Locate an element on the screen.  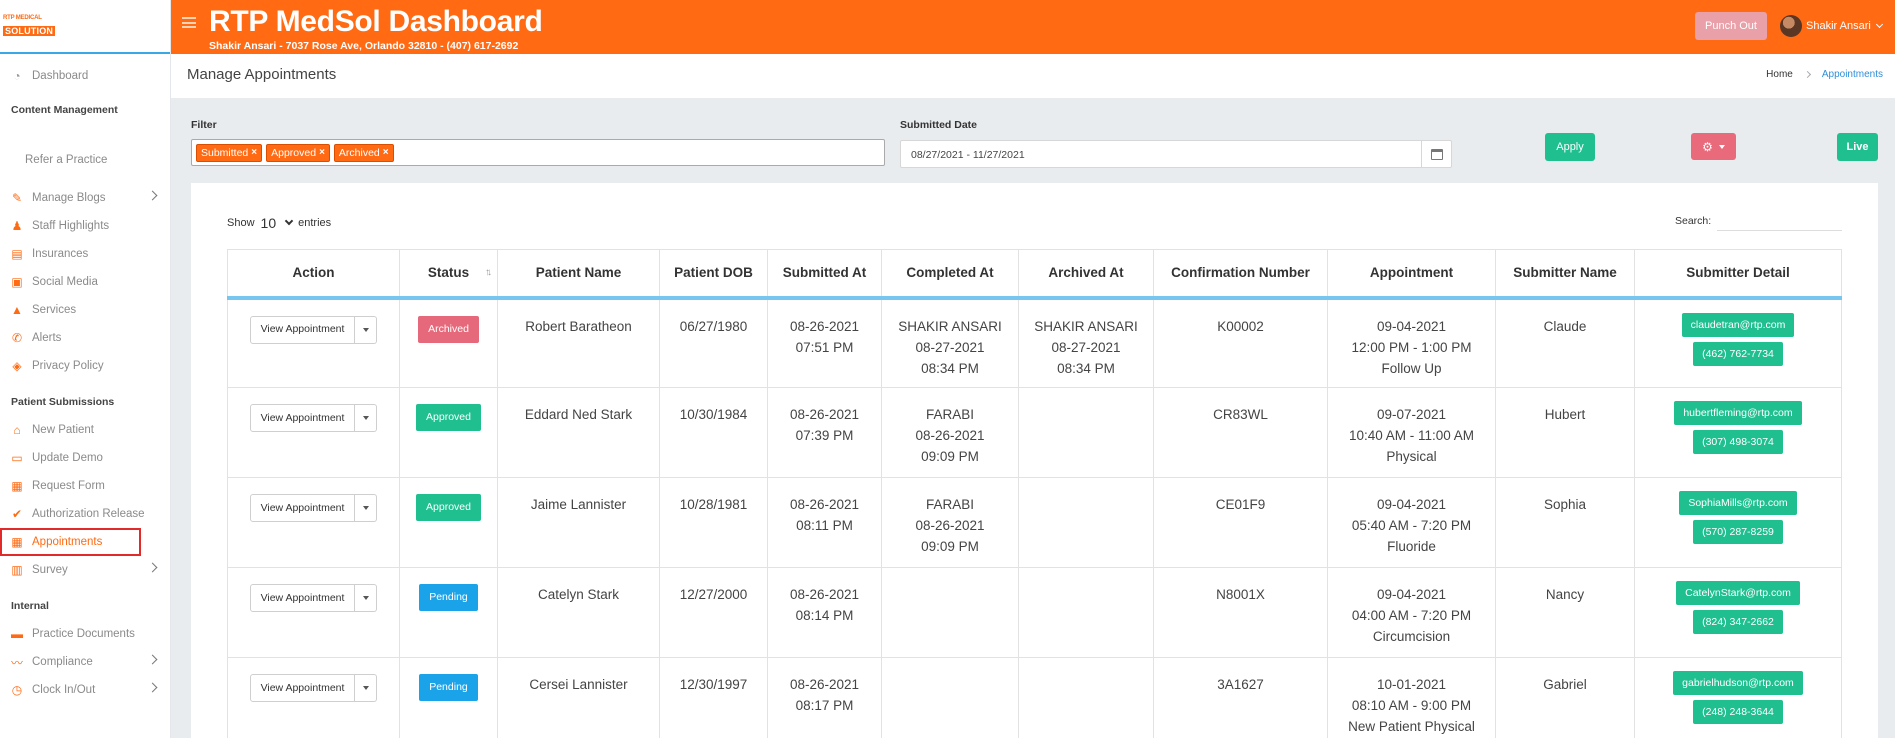
punch-out-button: Punch Out is located at coordinates (1731, 26).